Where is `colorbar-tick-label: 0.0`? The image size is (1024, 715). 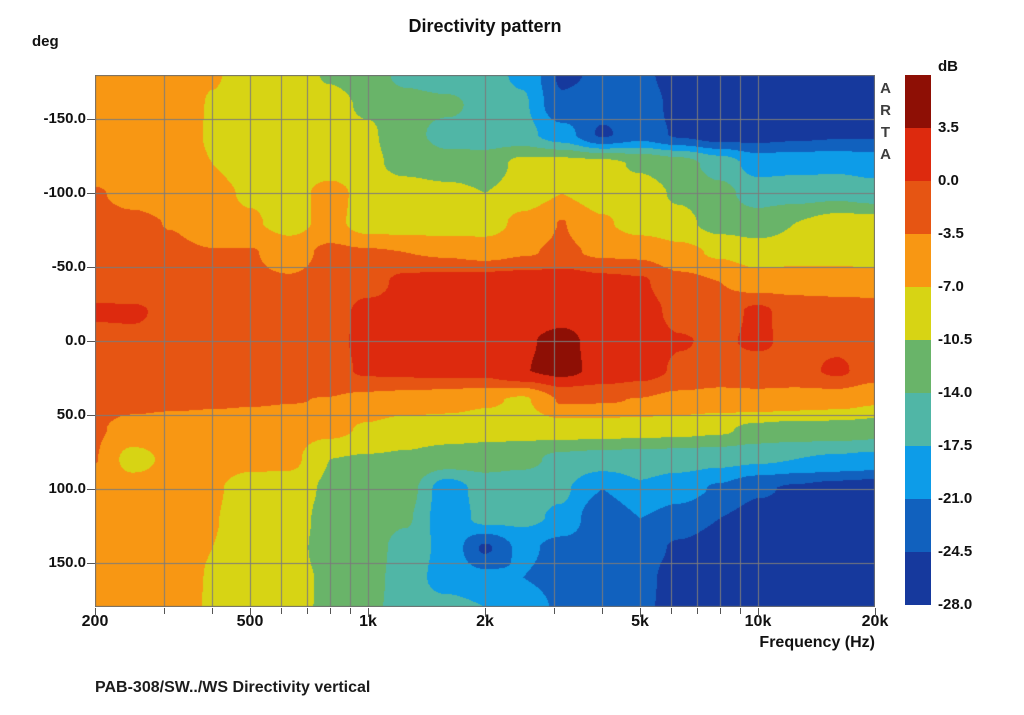 colorbar-tick-label: 0.0 is located at coordinates (948, 180).